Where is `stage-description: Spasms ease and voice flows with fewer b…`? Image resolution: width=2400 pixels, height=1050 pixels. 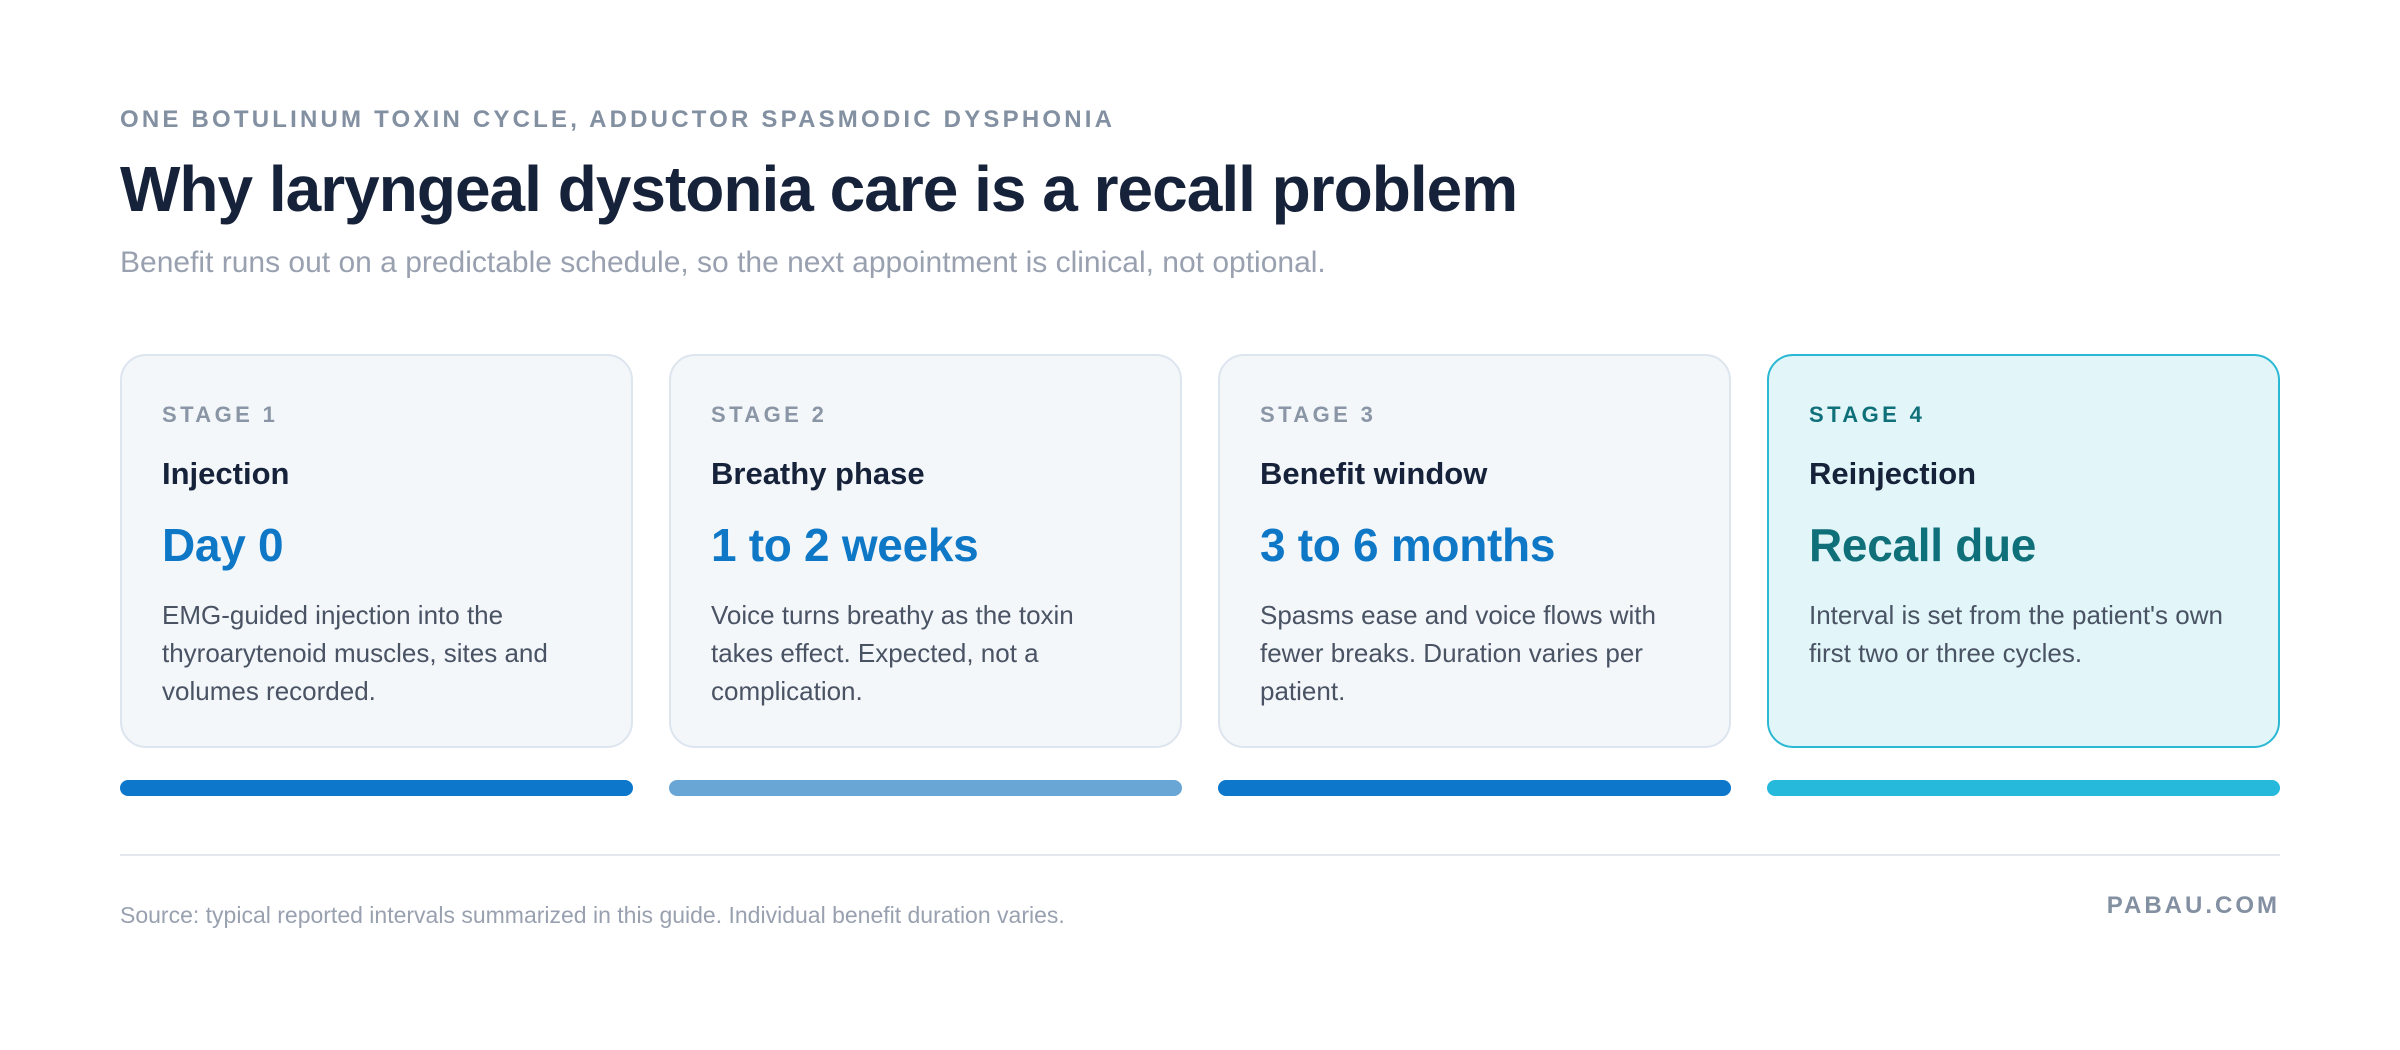 stage-description: Spasms ease and voice flows with fewer b… is located at coordinates (1458, 653).